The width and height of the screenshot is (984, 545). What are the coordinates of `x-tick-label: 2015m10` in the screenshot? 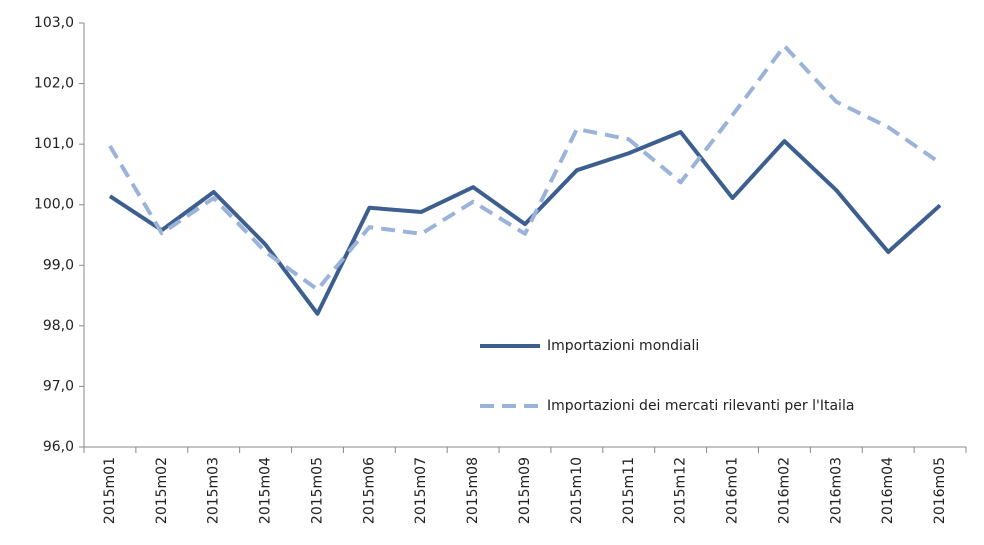 It's located at (577, 490).